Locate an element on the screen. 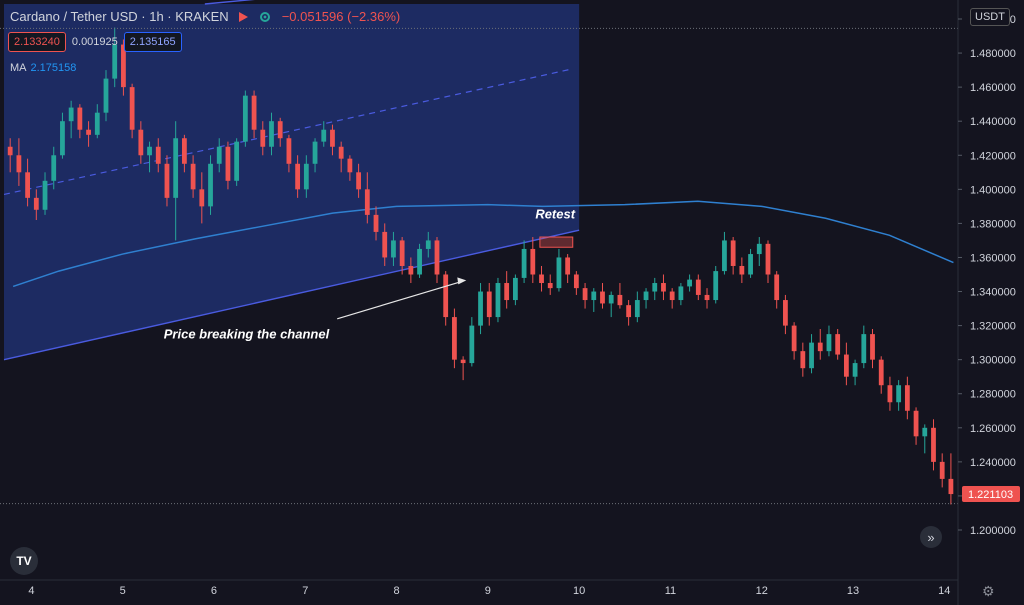  retest-label: Retest is located at coordinates (555, 213).